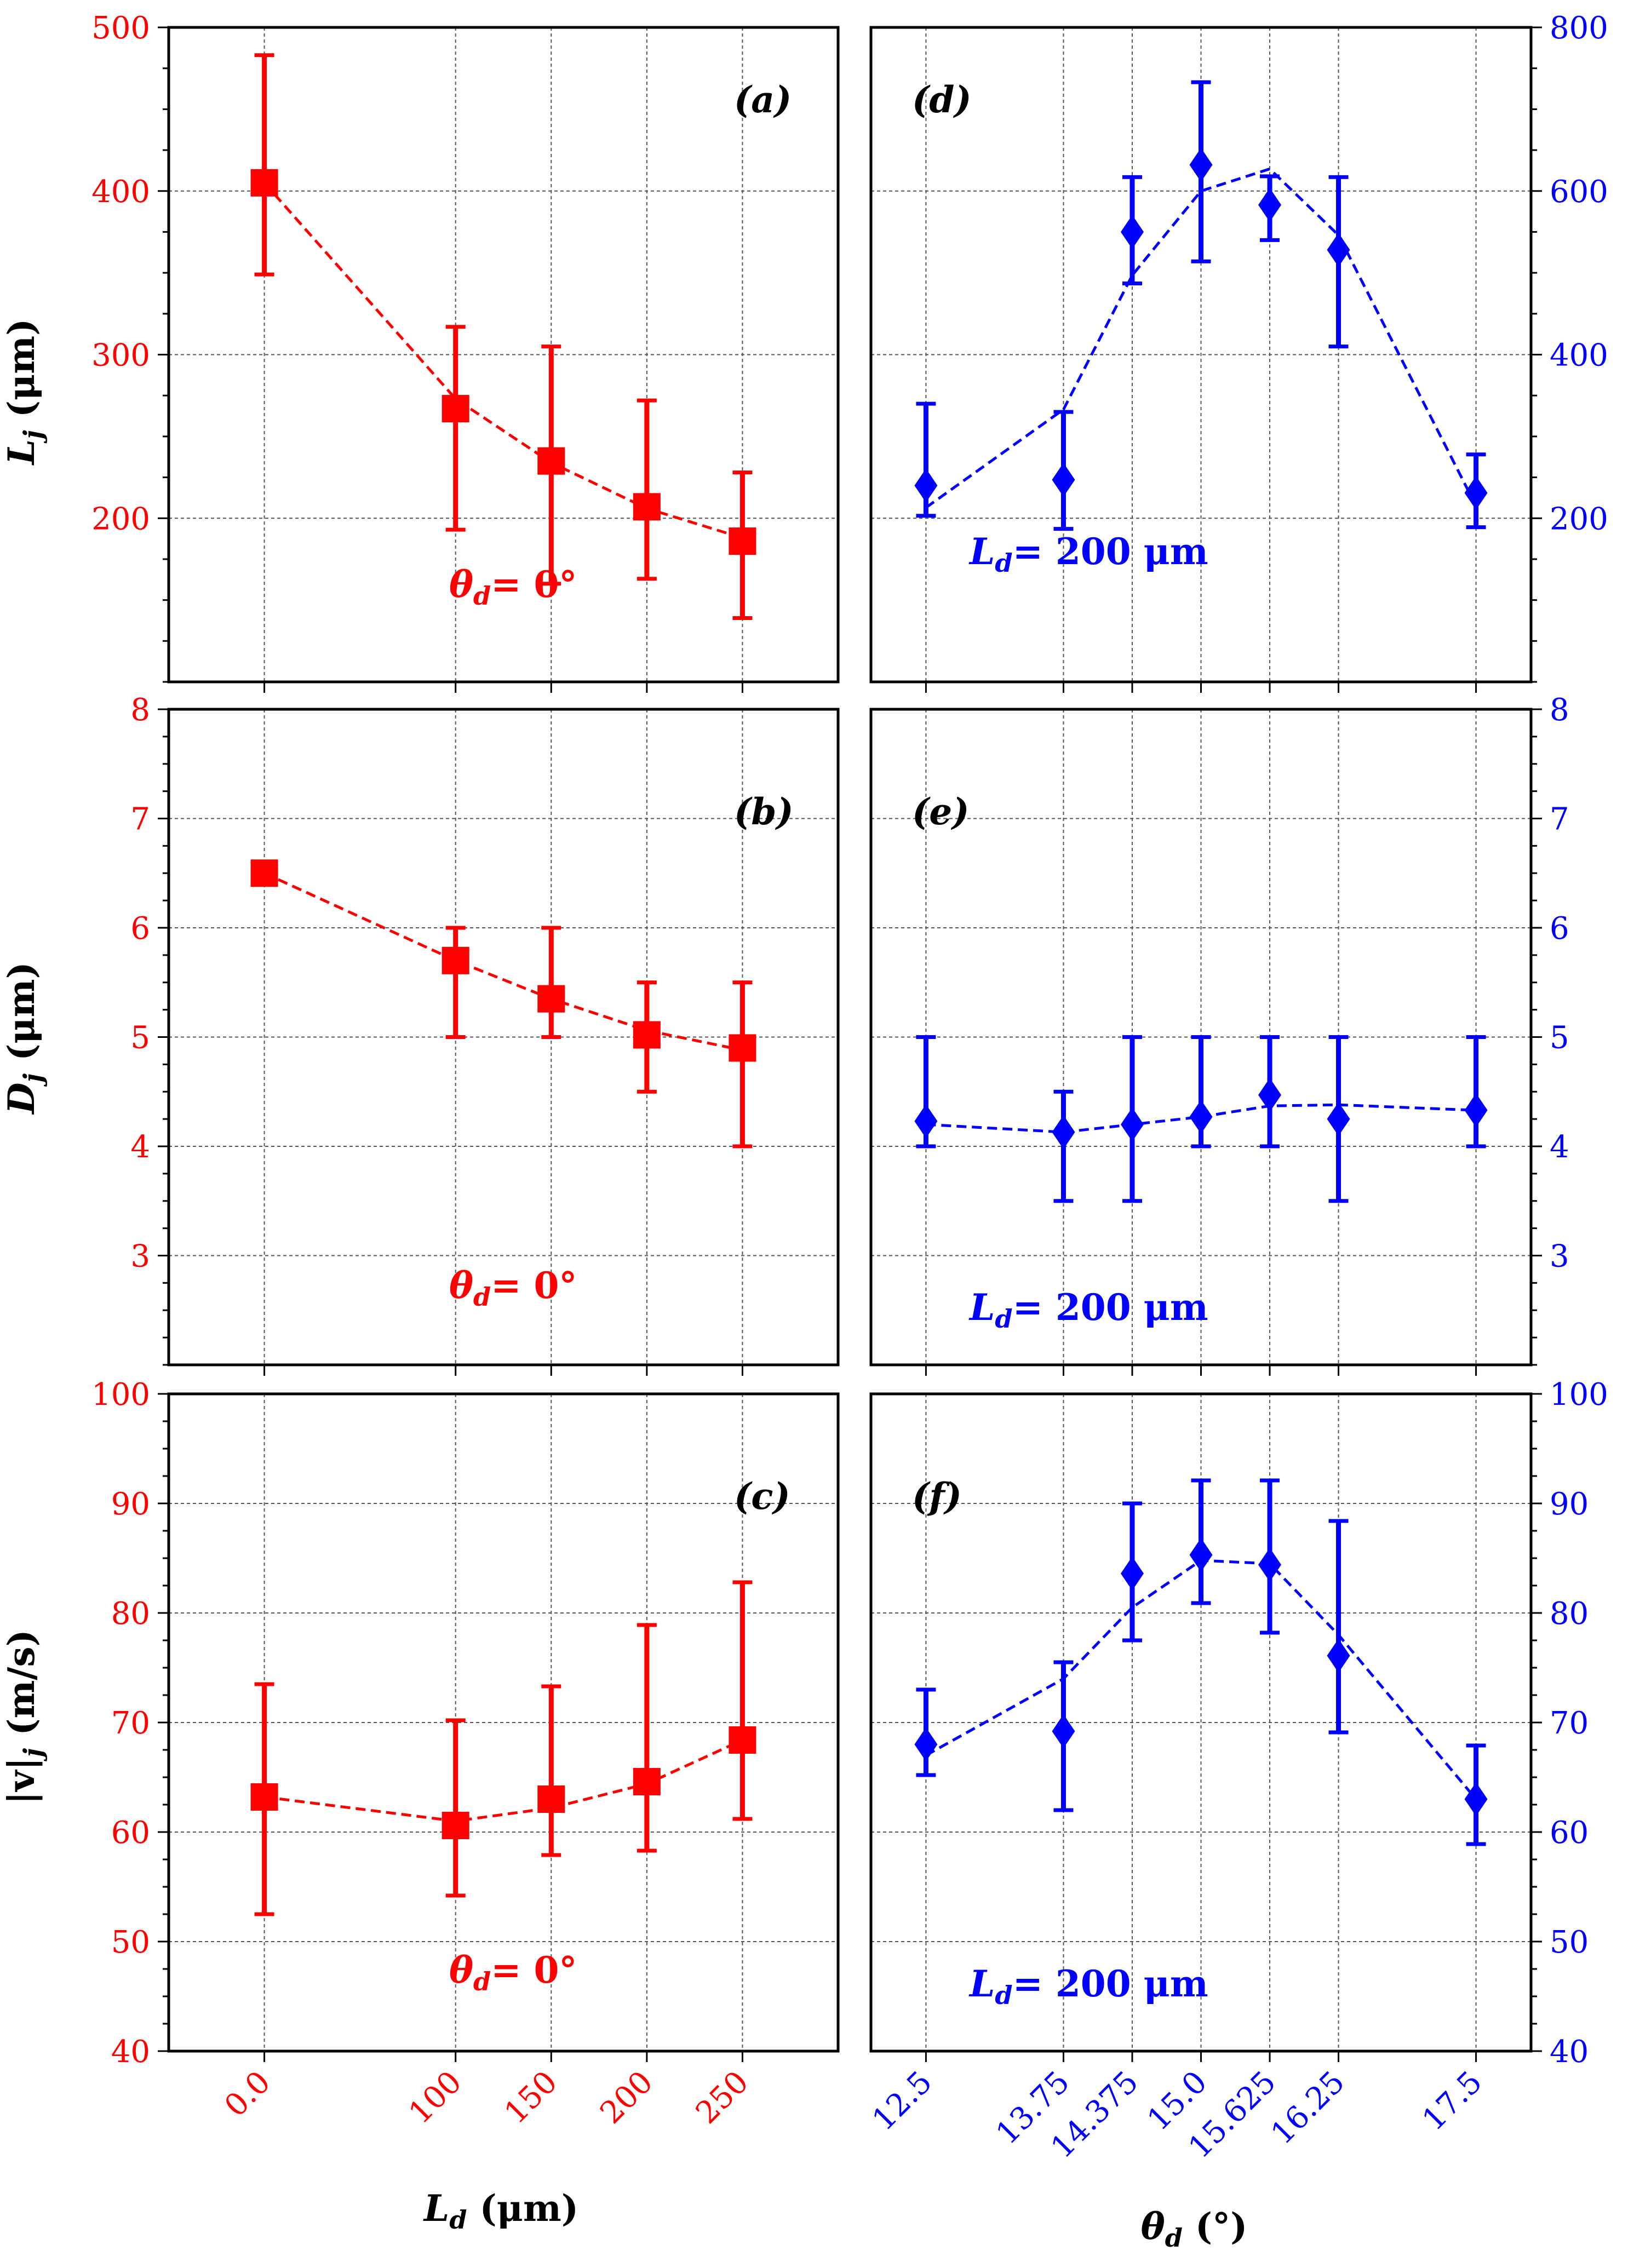 This screenshot has width=1634, height=2268. What do you see at coordinates (763, 99) in the screenshot?
I see `panel-label: (a)` at bounding box center [763, 99].